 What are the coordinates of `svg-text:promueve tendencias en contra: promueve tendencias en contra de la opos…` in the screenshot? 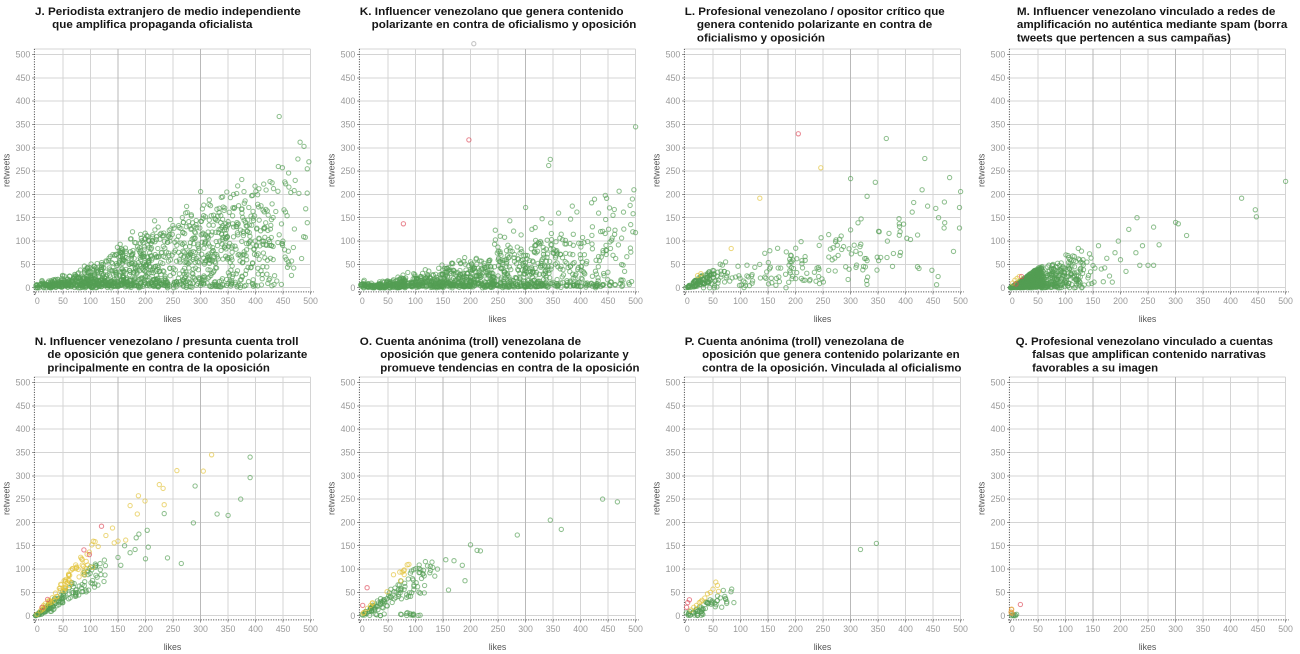 It's located at (509, 368).